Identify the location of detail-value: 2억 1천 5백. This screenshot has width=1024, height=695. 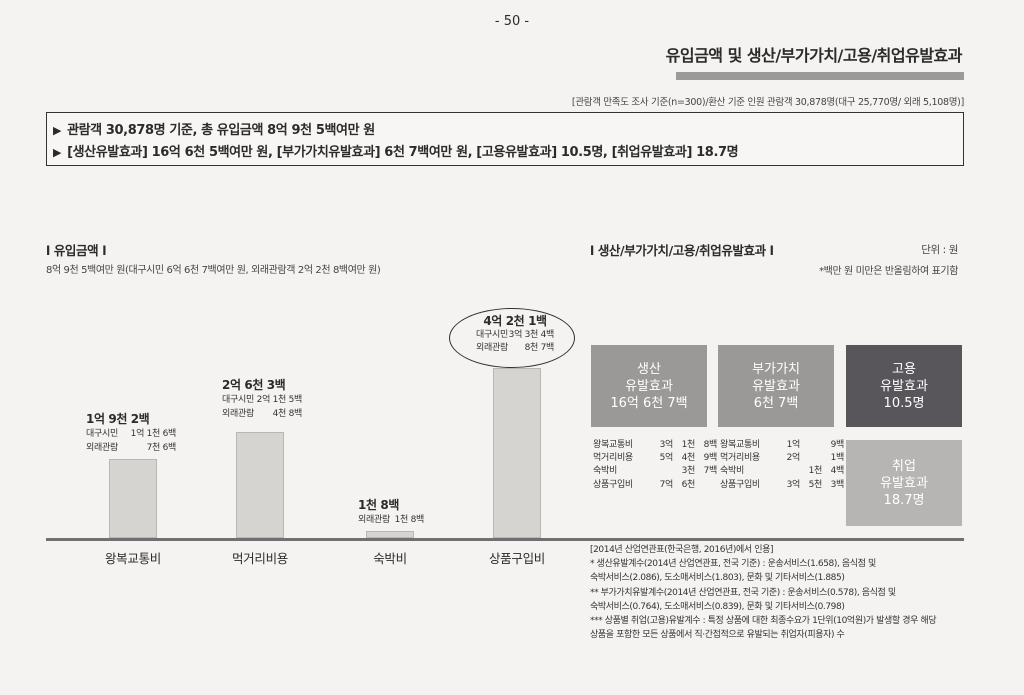
(279, 400).